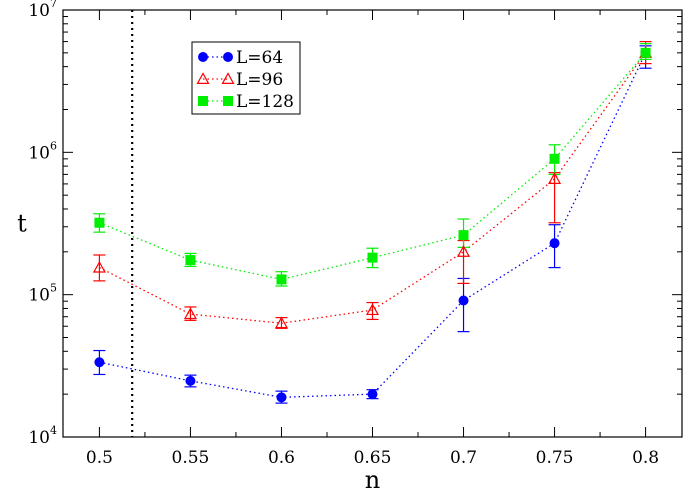  What do you see at coordinates (265, 102) in the screenshot?
I see `legend-label-l128: L=128` at bounding box center [265, 102].